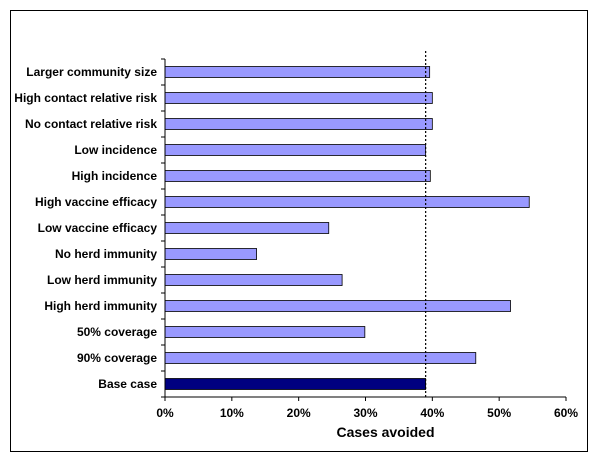 This screenshot has width=600, height=464. I want to click on x-tick-label: 10%, so click(232, 413).